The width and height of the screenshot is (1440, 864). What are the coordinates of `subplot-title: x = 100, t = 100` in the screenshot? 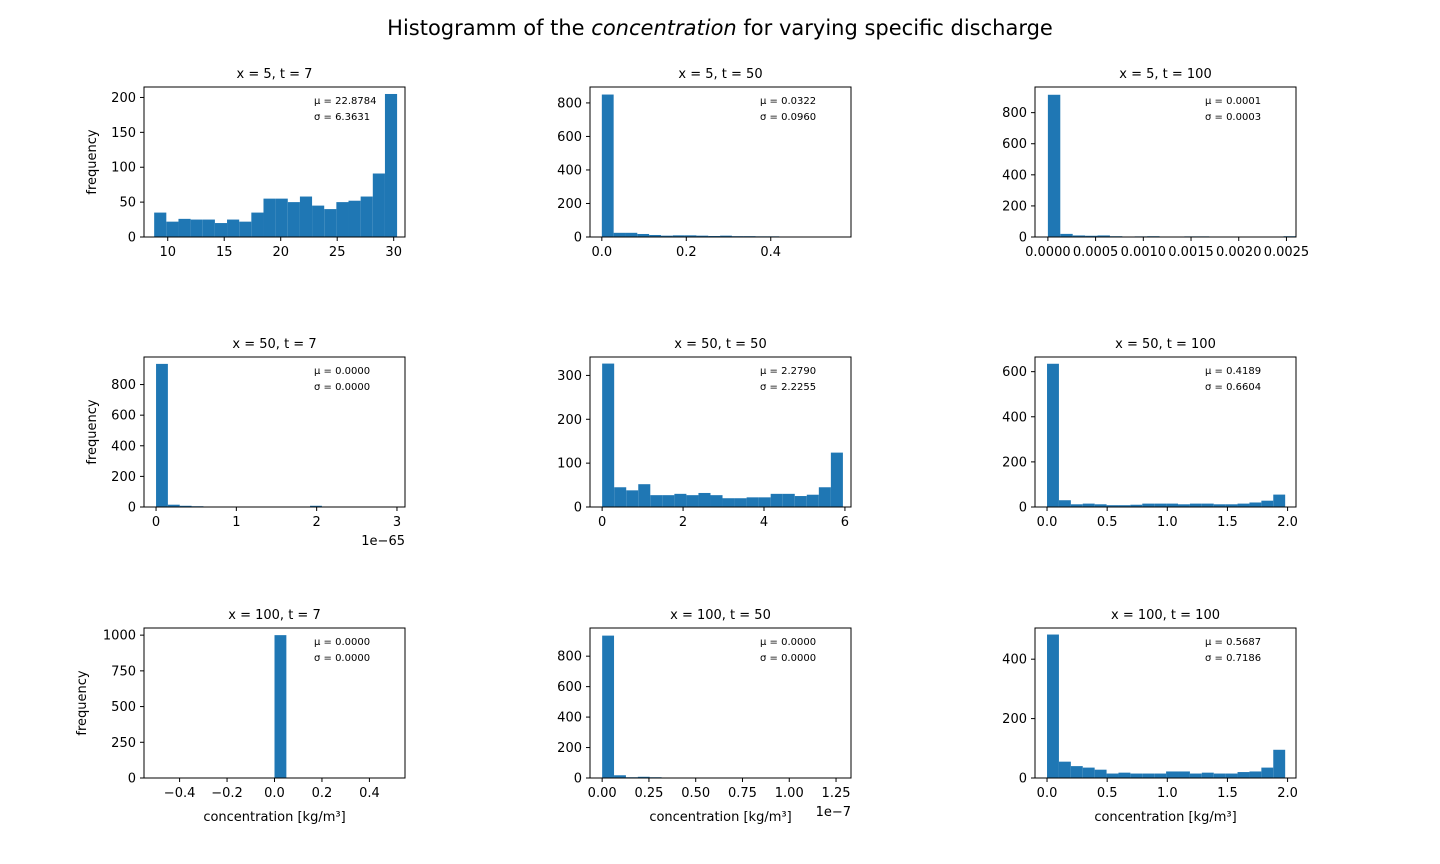 It's located at (1165, 615).